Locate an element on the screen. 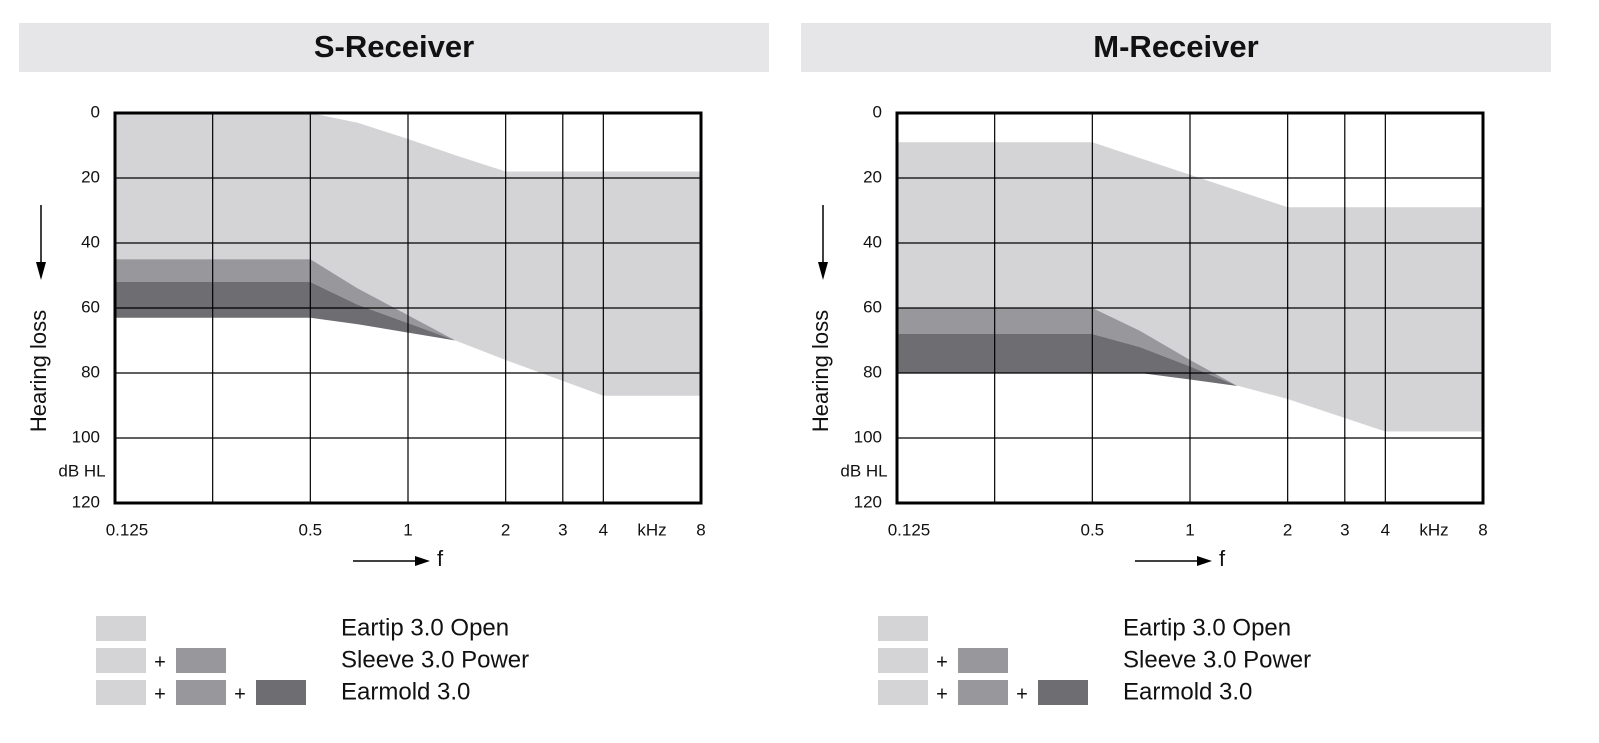  chart-title: M-Receiver is located at coordinates (1175, 46).